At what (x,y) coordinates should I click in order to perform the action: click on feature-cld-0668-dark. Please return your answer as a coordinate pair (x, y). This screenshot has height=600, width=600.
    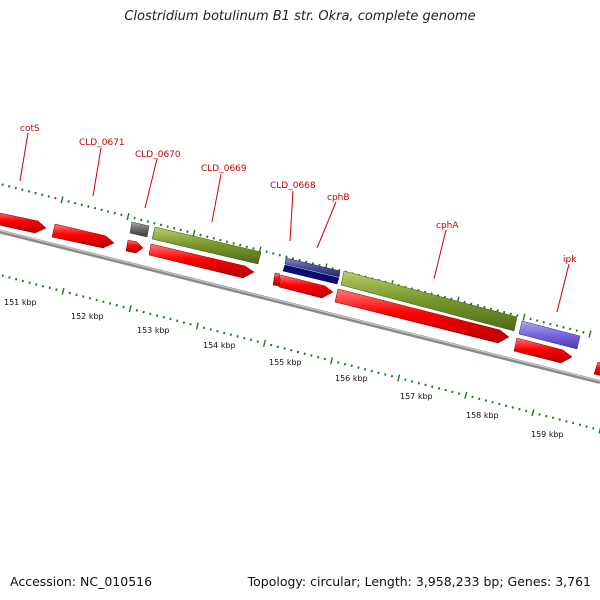
    Looking at the image, I should click on (311, 274).